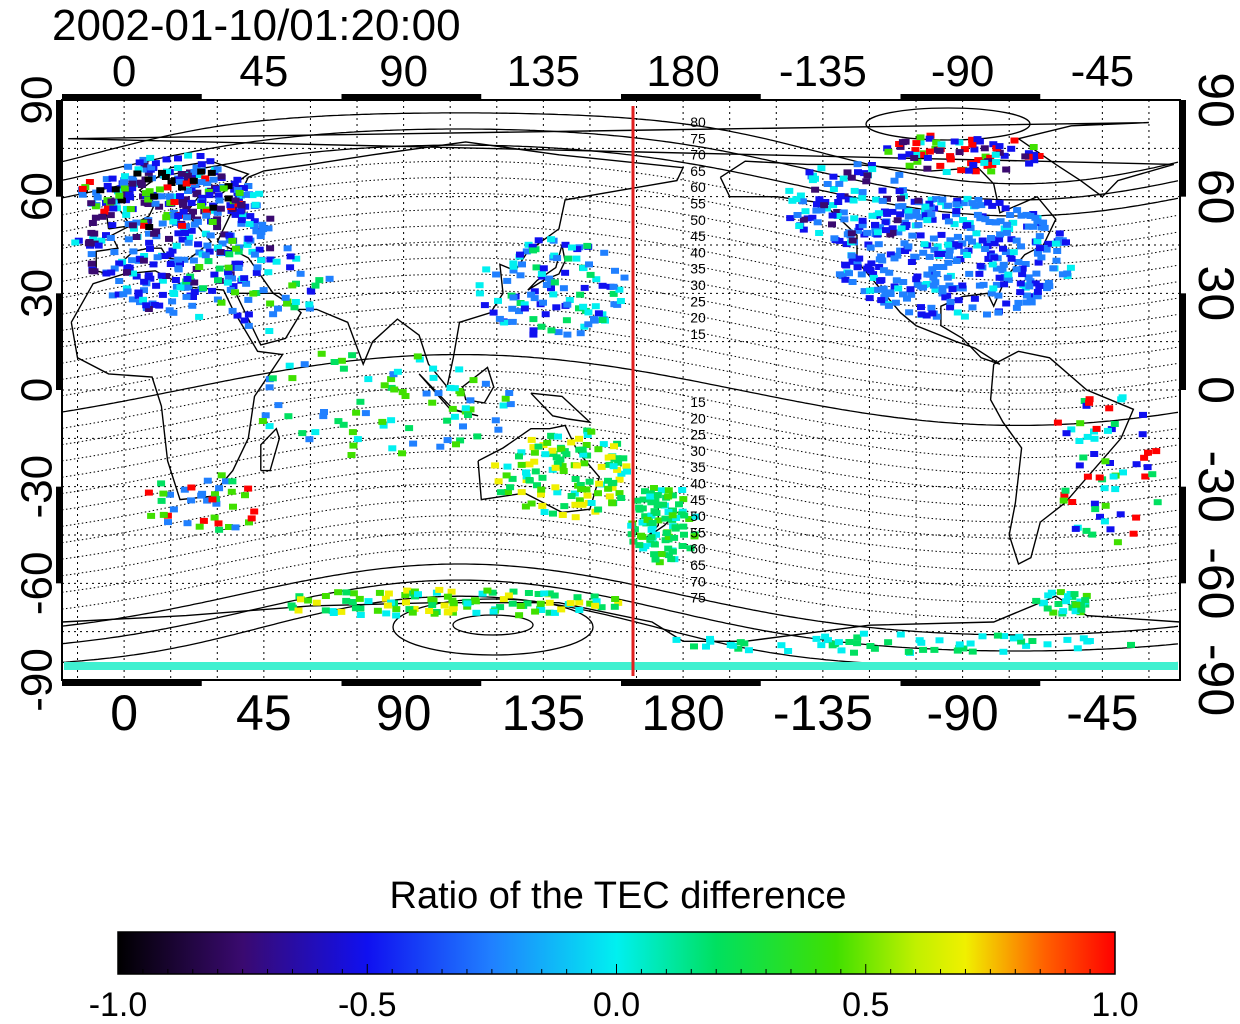 The image size is (1240, 1024). Describe the element at coordinates (698, 285) in the screenshot. I see `north-contour-label: 30` at that location.